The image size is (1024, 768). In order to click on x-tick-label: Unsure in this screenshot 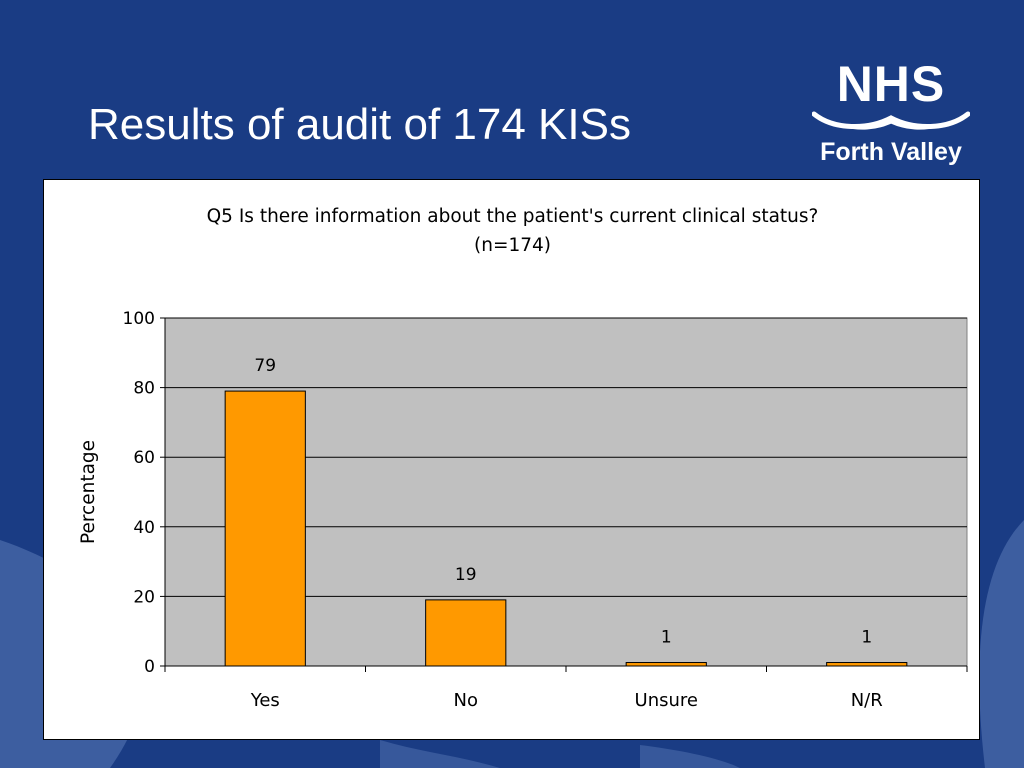, I will do `click(666, 700)`.